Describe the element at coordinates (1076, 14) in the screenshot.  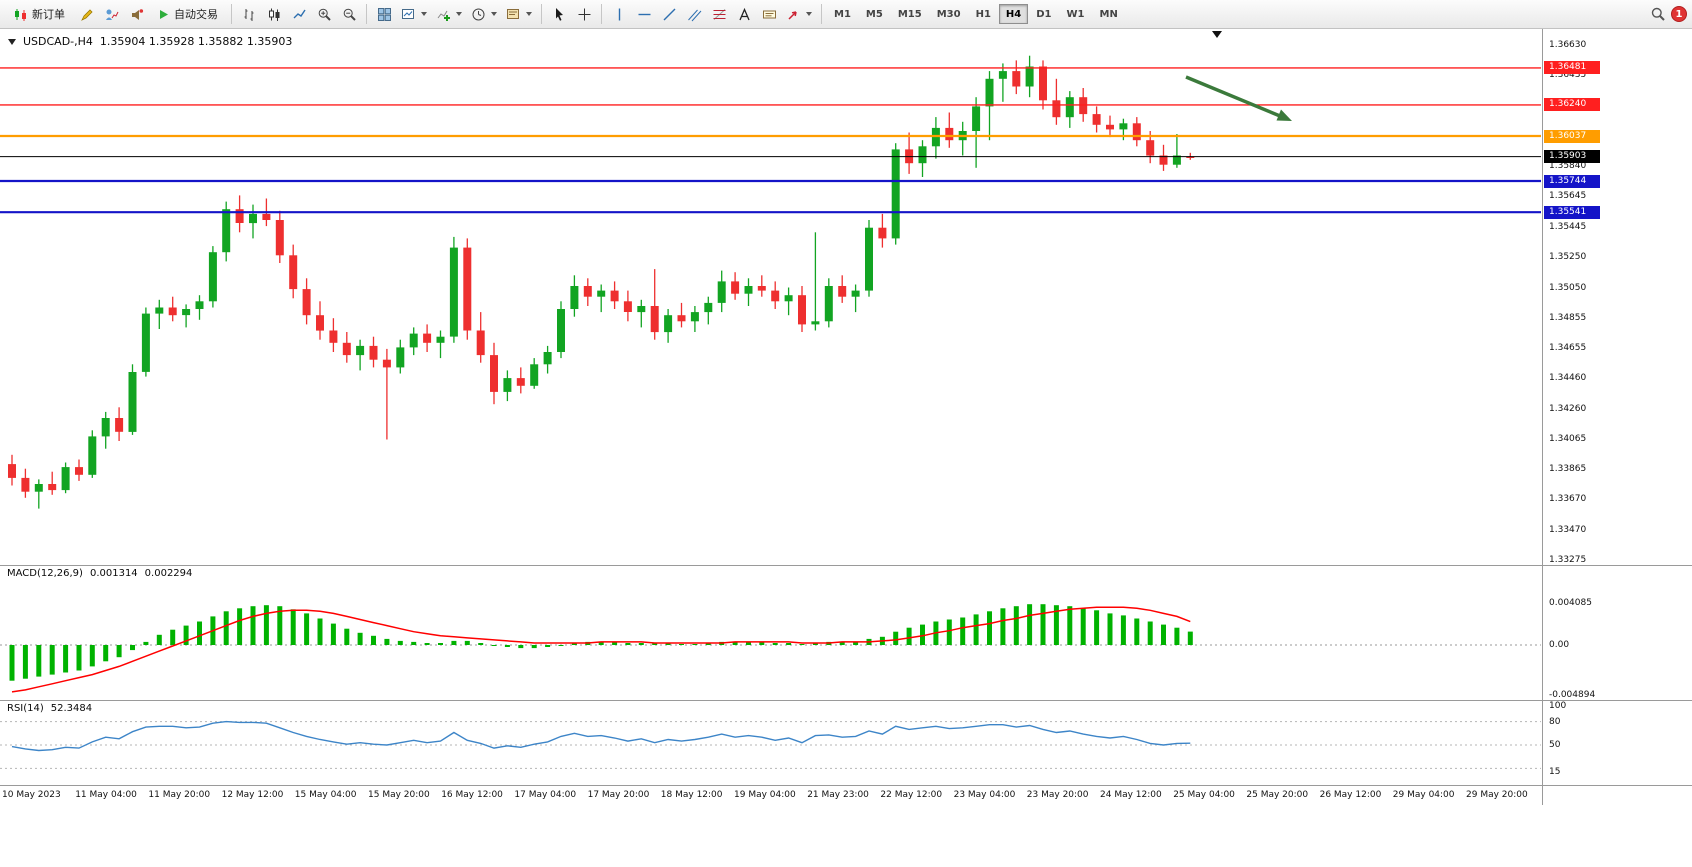
I see `timeframe-button-w1: W1` at that location.